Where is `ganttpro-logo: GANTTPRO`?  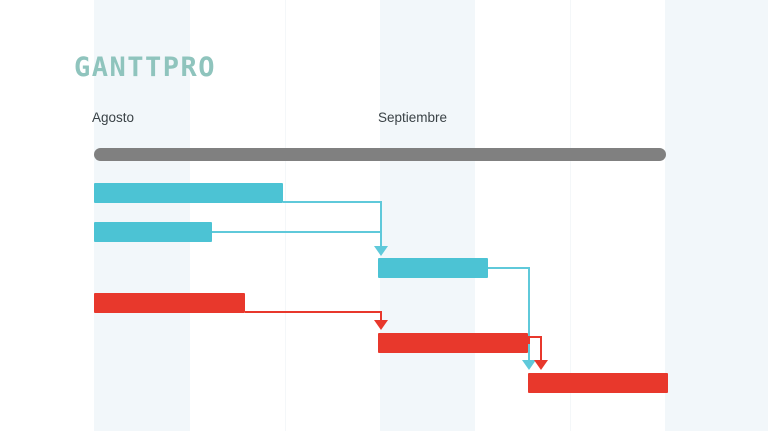 ganttpro-logo: GANTTPRO is located at coordinates (145, 67).